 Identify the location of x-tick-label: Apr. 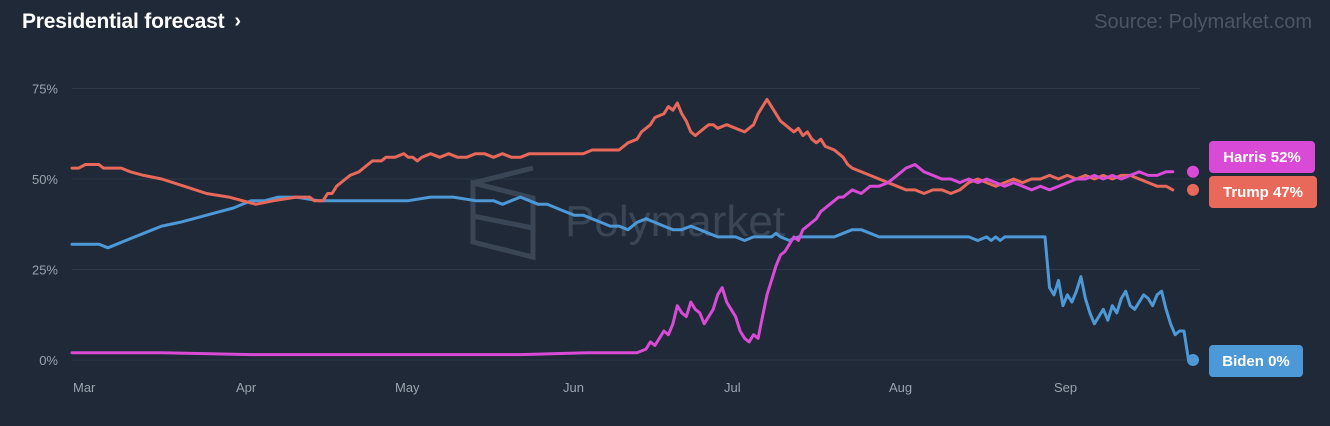
(246, 387).